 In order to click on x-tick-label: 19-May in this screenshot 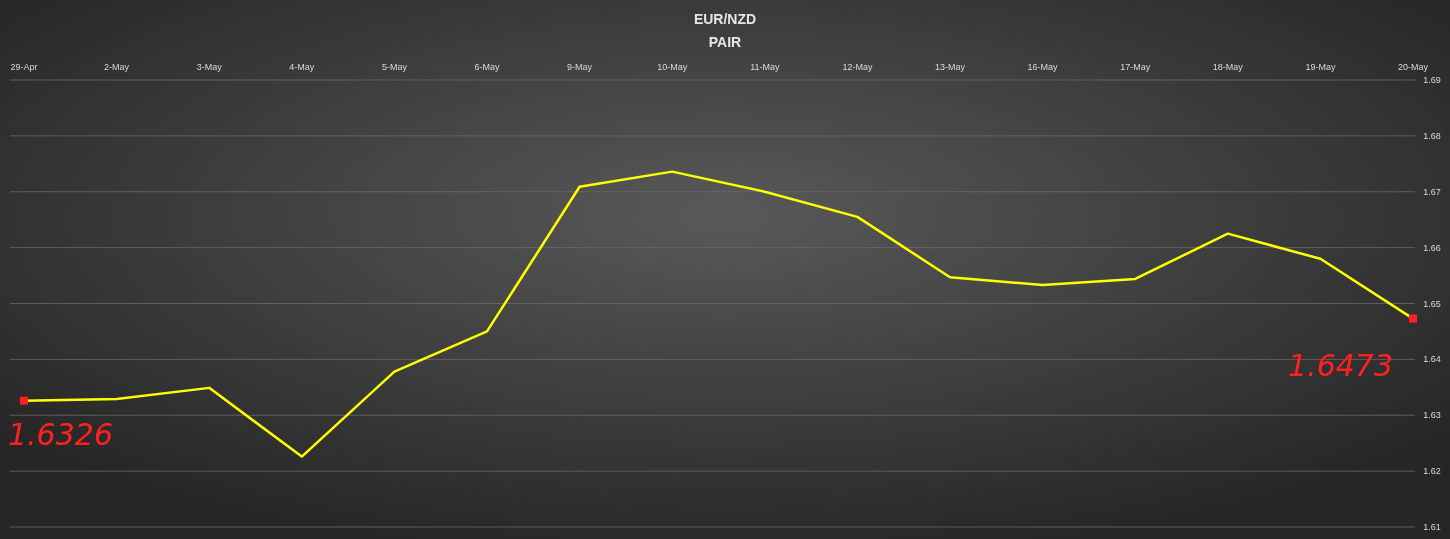, I will do `click(1320, 67)`.